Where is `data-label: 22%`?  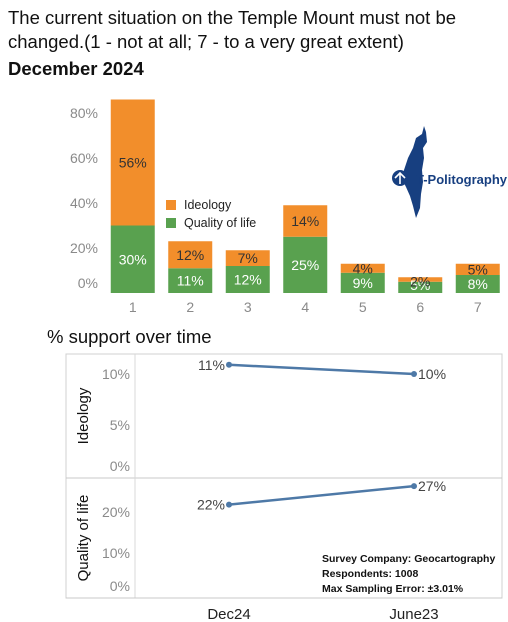
data-label: 22% is located at coordinates (211, 505).